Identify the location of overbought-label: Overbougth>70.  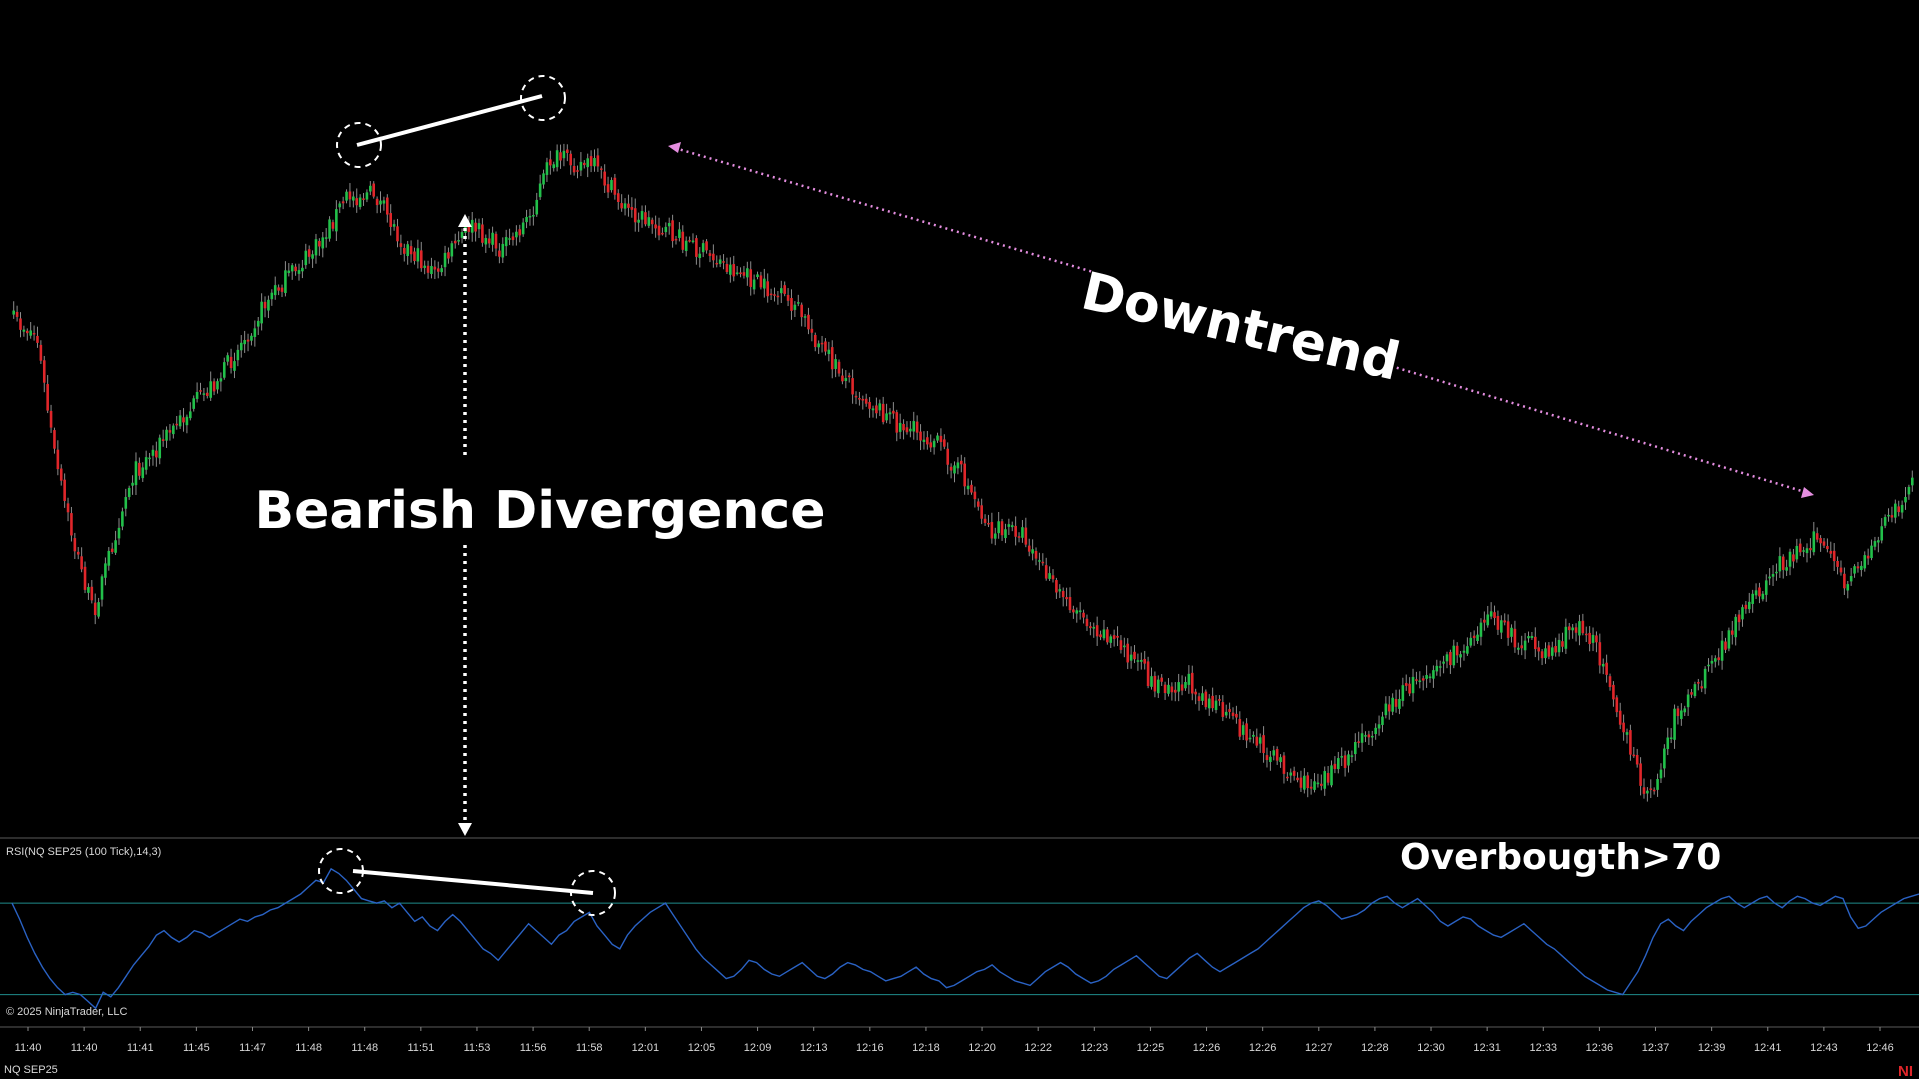
(1560, 857).